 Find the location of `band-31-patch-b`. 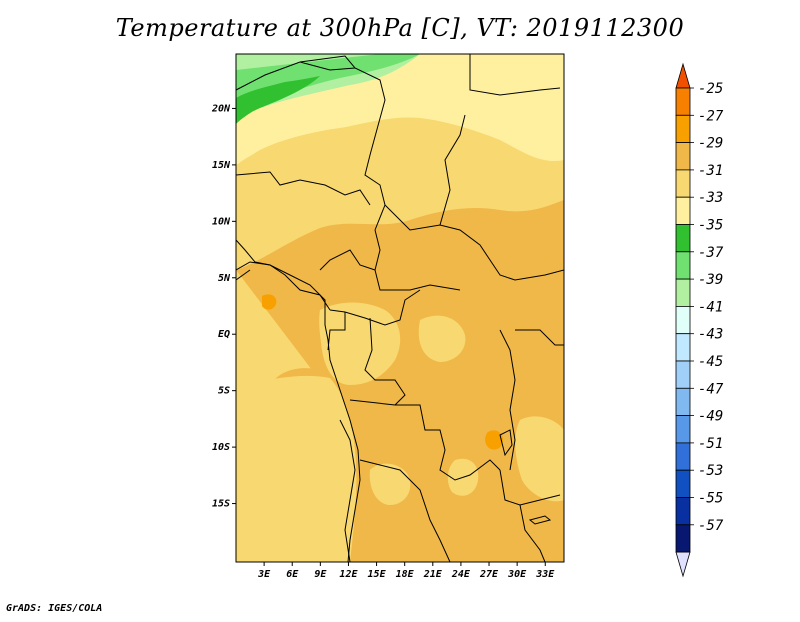

band-31-patch-b is located at coordinates (390, 484).